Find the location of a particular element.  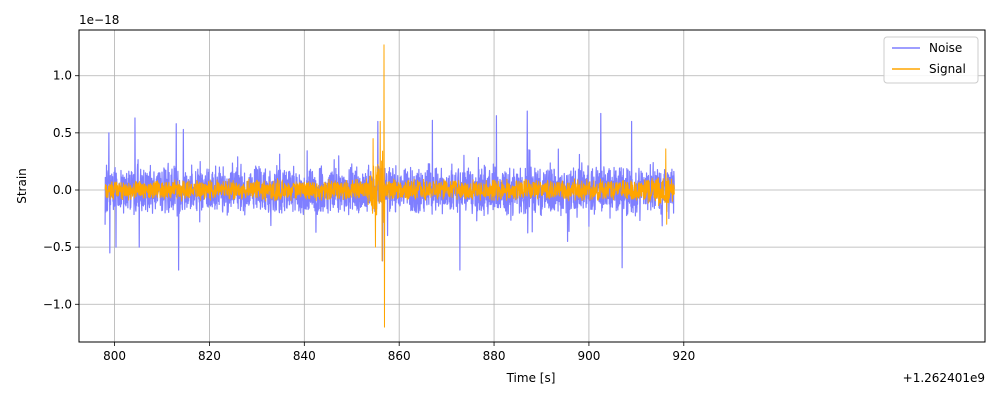

x-tick-label: 840 is located at coordinates (304, 356).